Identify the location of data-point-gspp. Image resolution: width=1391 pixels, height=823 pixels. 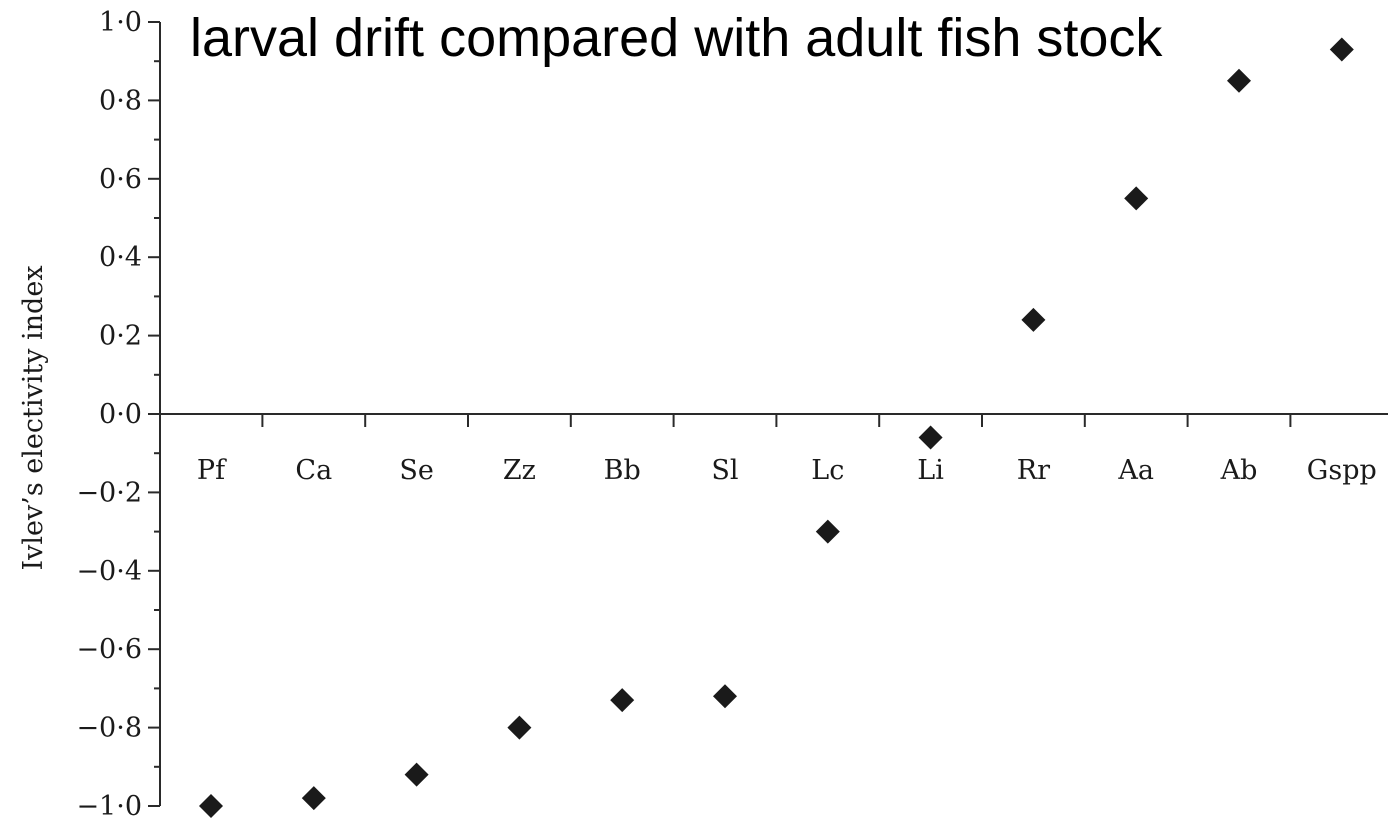
(1341, 49).